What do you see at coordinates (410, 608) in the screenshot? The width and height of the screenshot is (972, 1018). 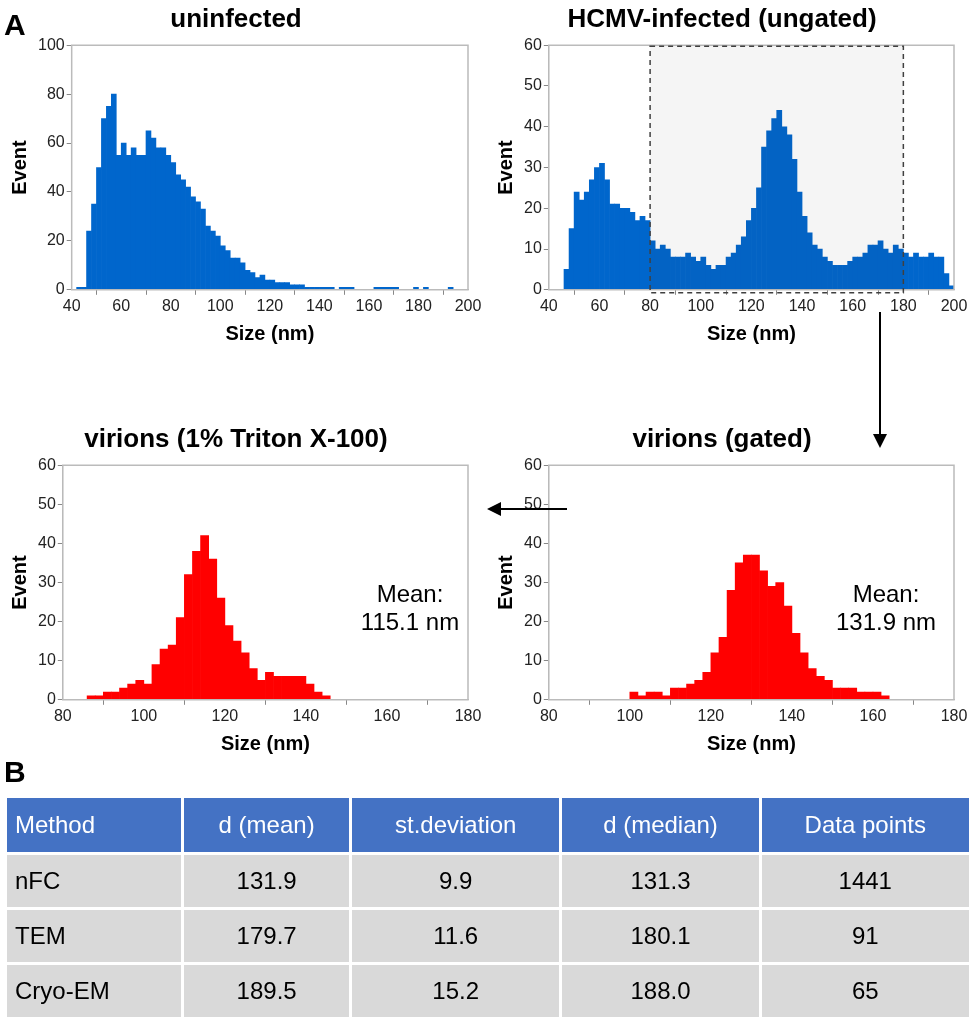 I see `annotation: Mean: 115.1 nm` at bounding box center [410, 608].